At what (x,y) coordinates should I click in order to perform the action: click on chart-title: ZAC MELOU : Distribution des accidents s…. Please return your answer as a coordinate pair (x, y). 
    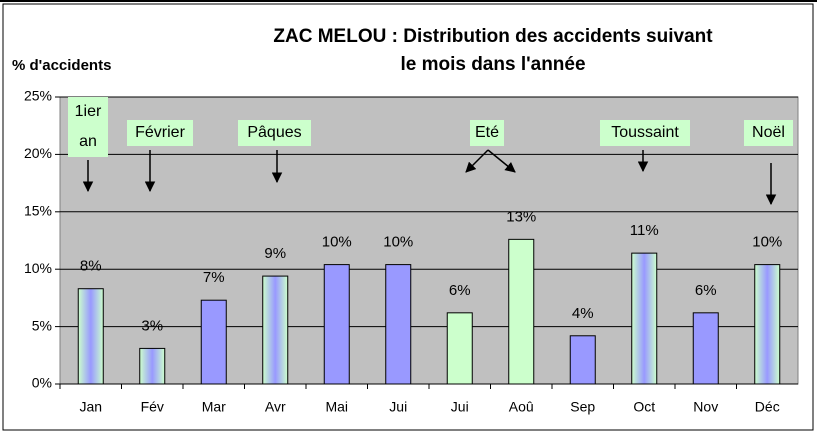
    Looking at the image, I should click on (493, 36).